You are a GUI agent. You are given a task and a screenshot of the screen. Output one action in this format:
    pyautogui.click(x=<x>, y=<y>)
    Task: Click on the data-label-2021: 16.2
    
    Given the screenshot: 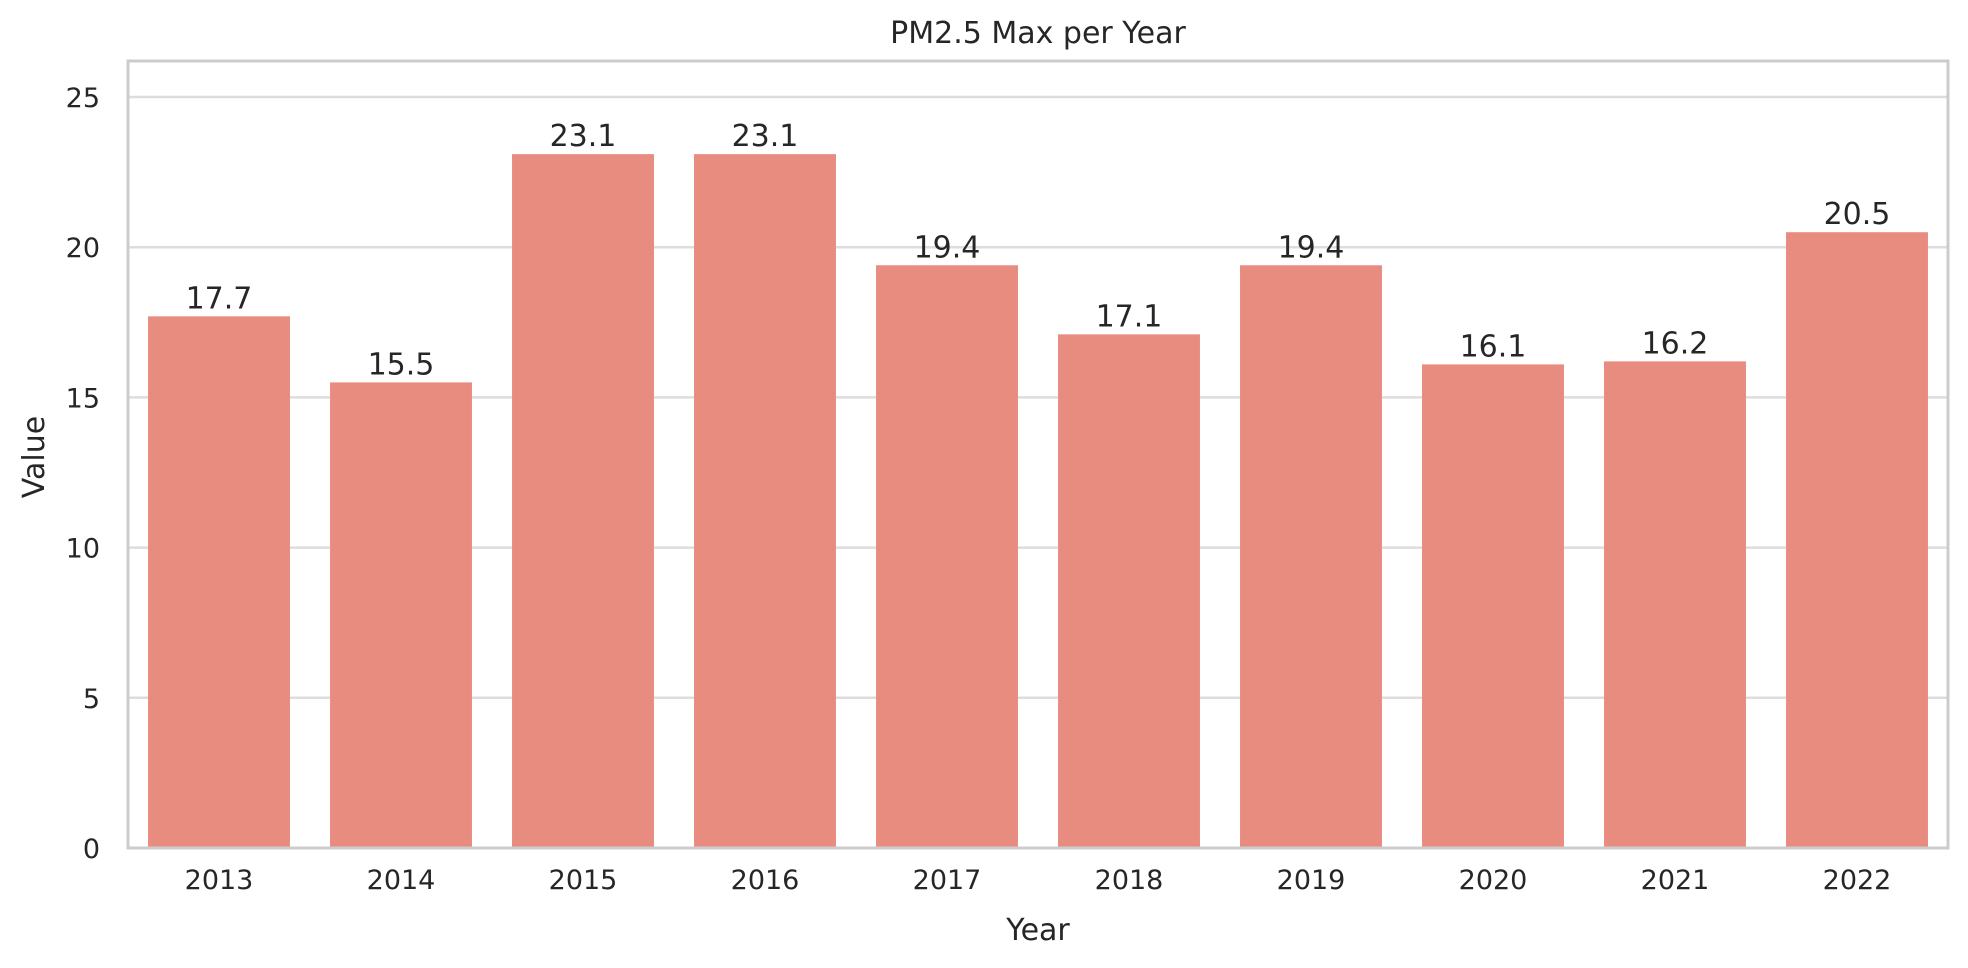 What is the action you would take?
    pyautogui.click(x=1675, y=343)
    